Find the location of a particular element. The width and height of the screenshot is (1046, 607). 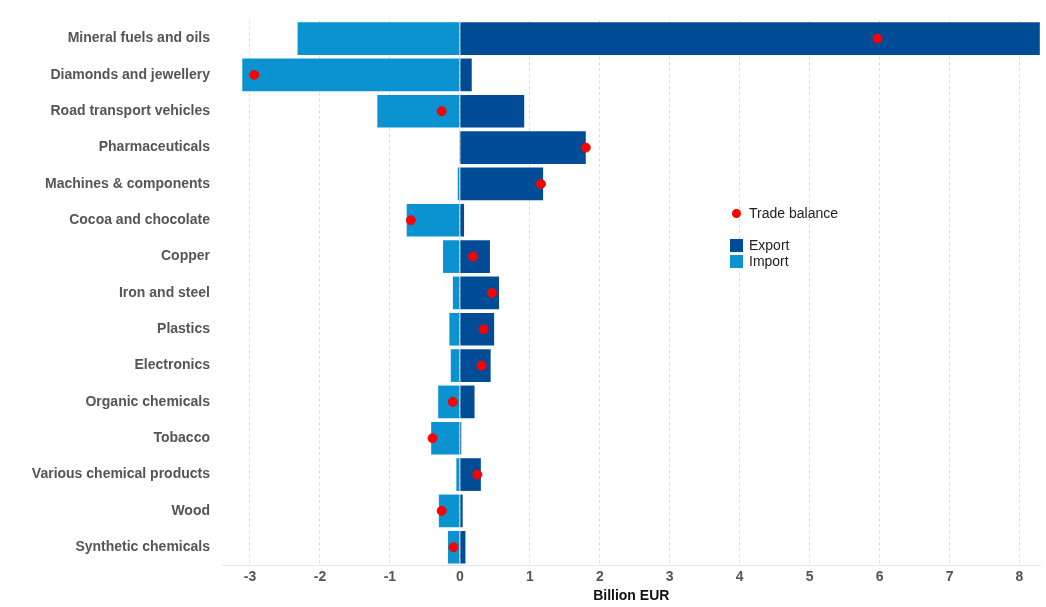

y-tick-label: Organic chemicals is located at coordinates (148, 400).